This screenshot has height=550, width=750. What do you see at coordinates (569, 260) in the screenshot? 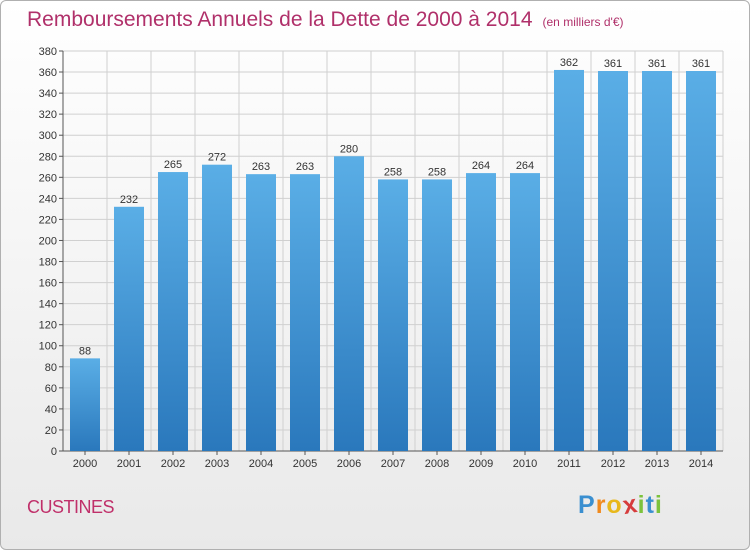
I see `bar-2011` at bounding box center [569, 260].